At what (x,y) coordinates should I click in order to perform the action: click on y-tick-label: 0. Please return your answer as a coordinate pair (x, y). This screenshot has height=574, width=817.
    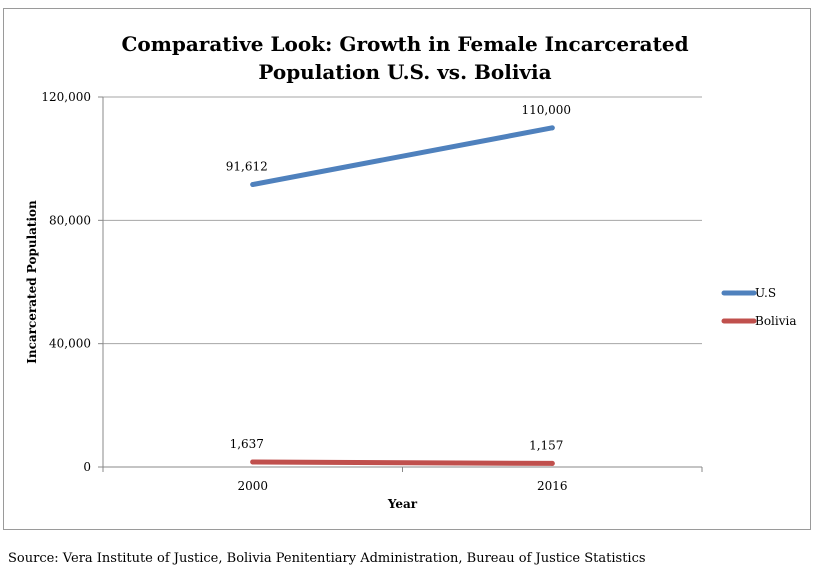
    Looking at the image, I should click on (87, 467).